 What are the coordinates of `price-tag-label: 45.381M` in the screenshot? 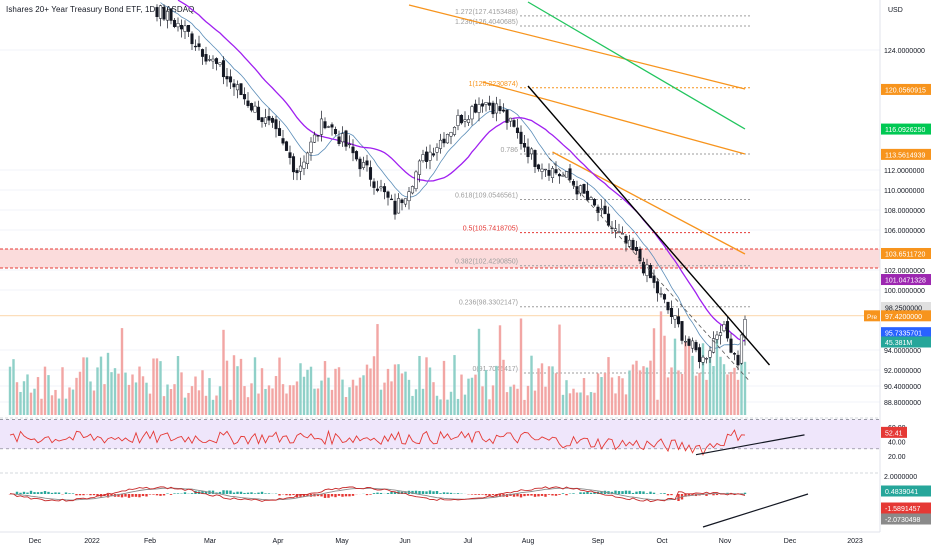 It's located at (898, 343).